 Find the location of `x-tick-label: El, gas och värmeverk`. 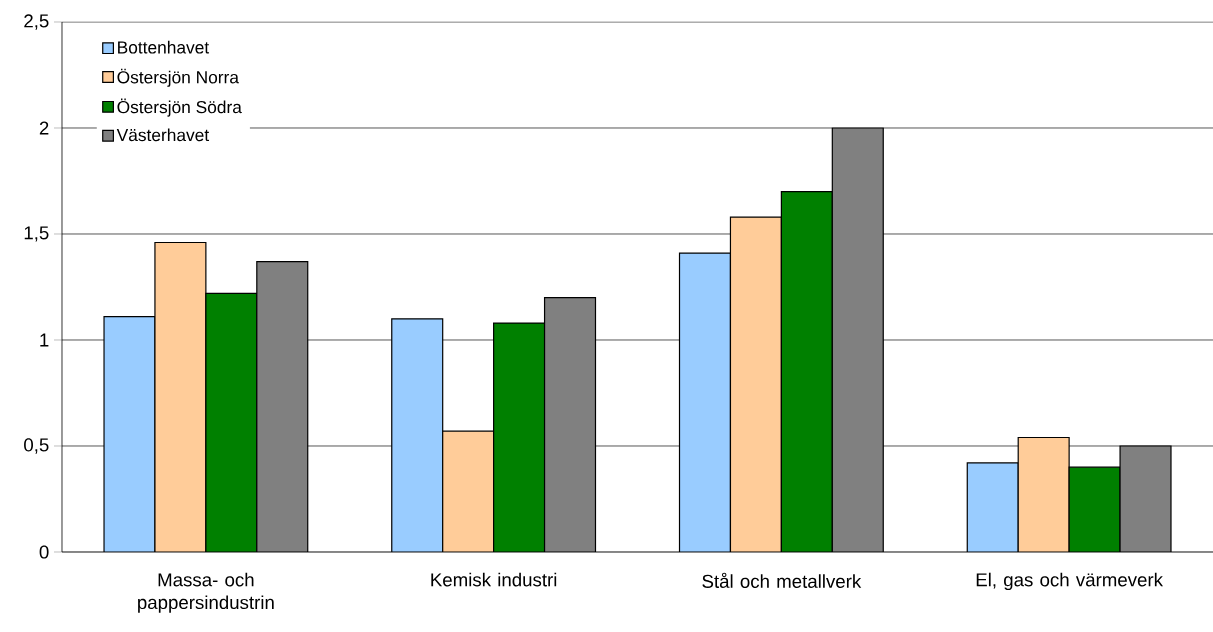

x-tick-label: El, gas och värmeverk is located at coordinates (1070, 581).